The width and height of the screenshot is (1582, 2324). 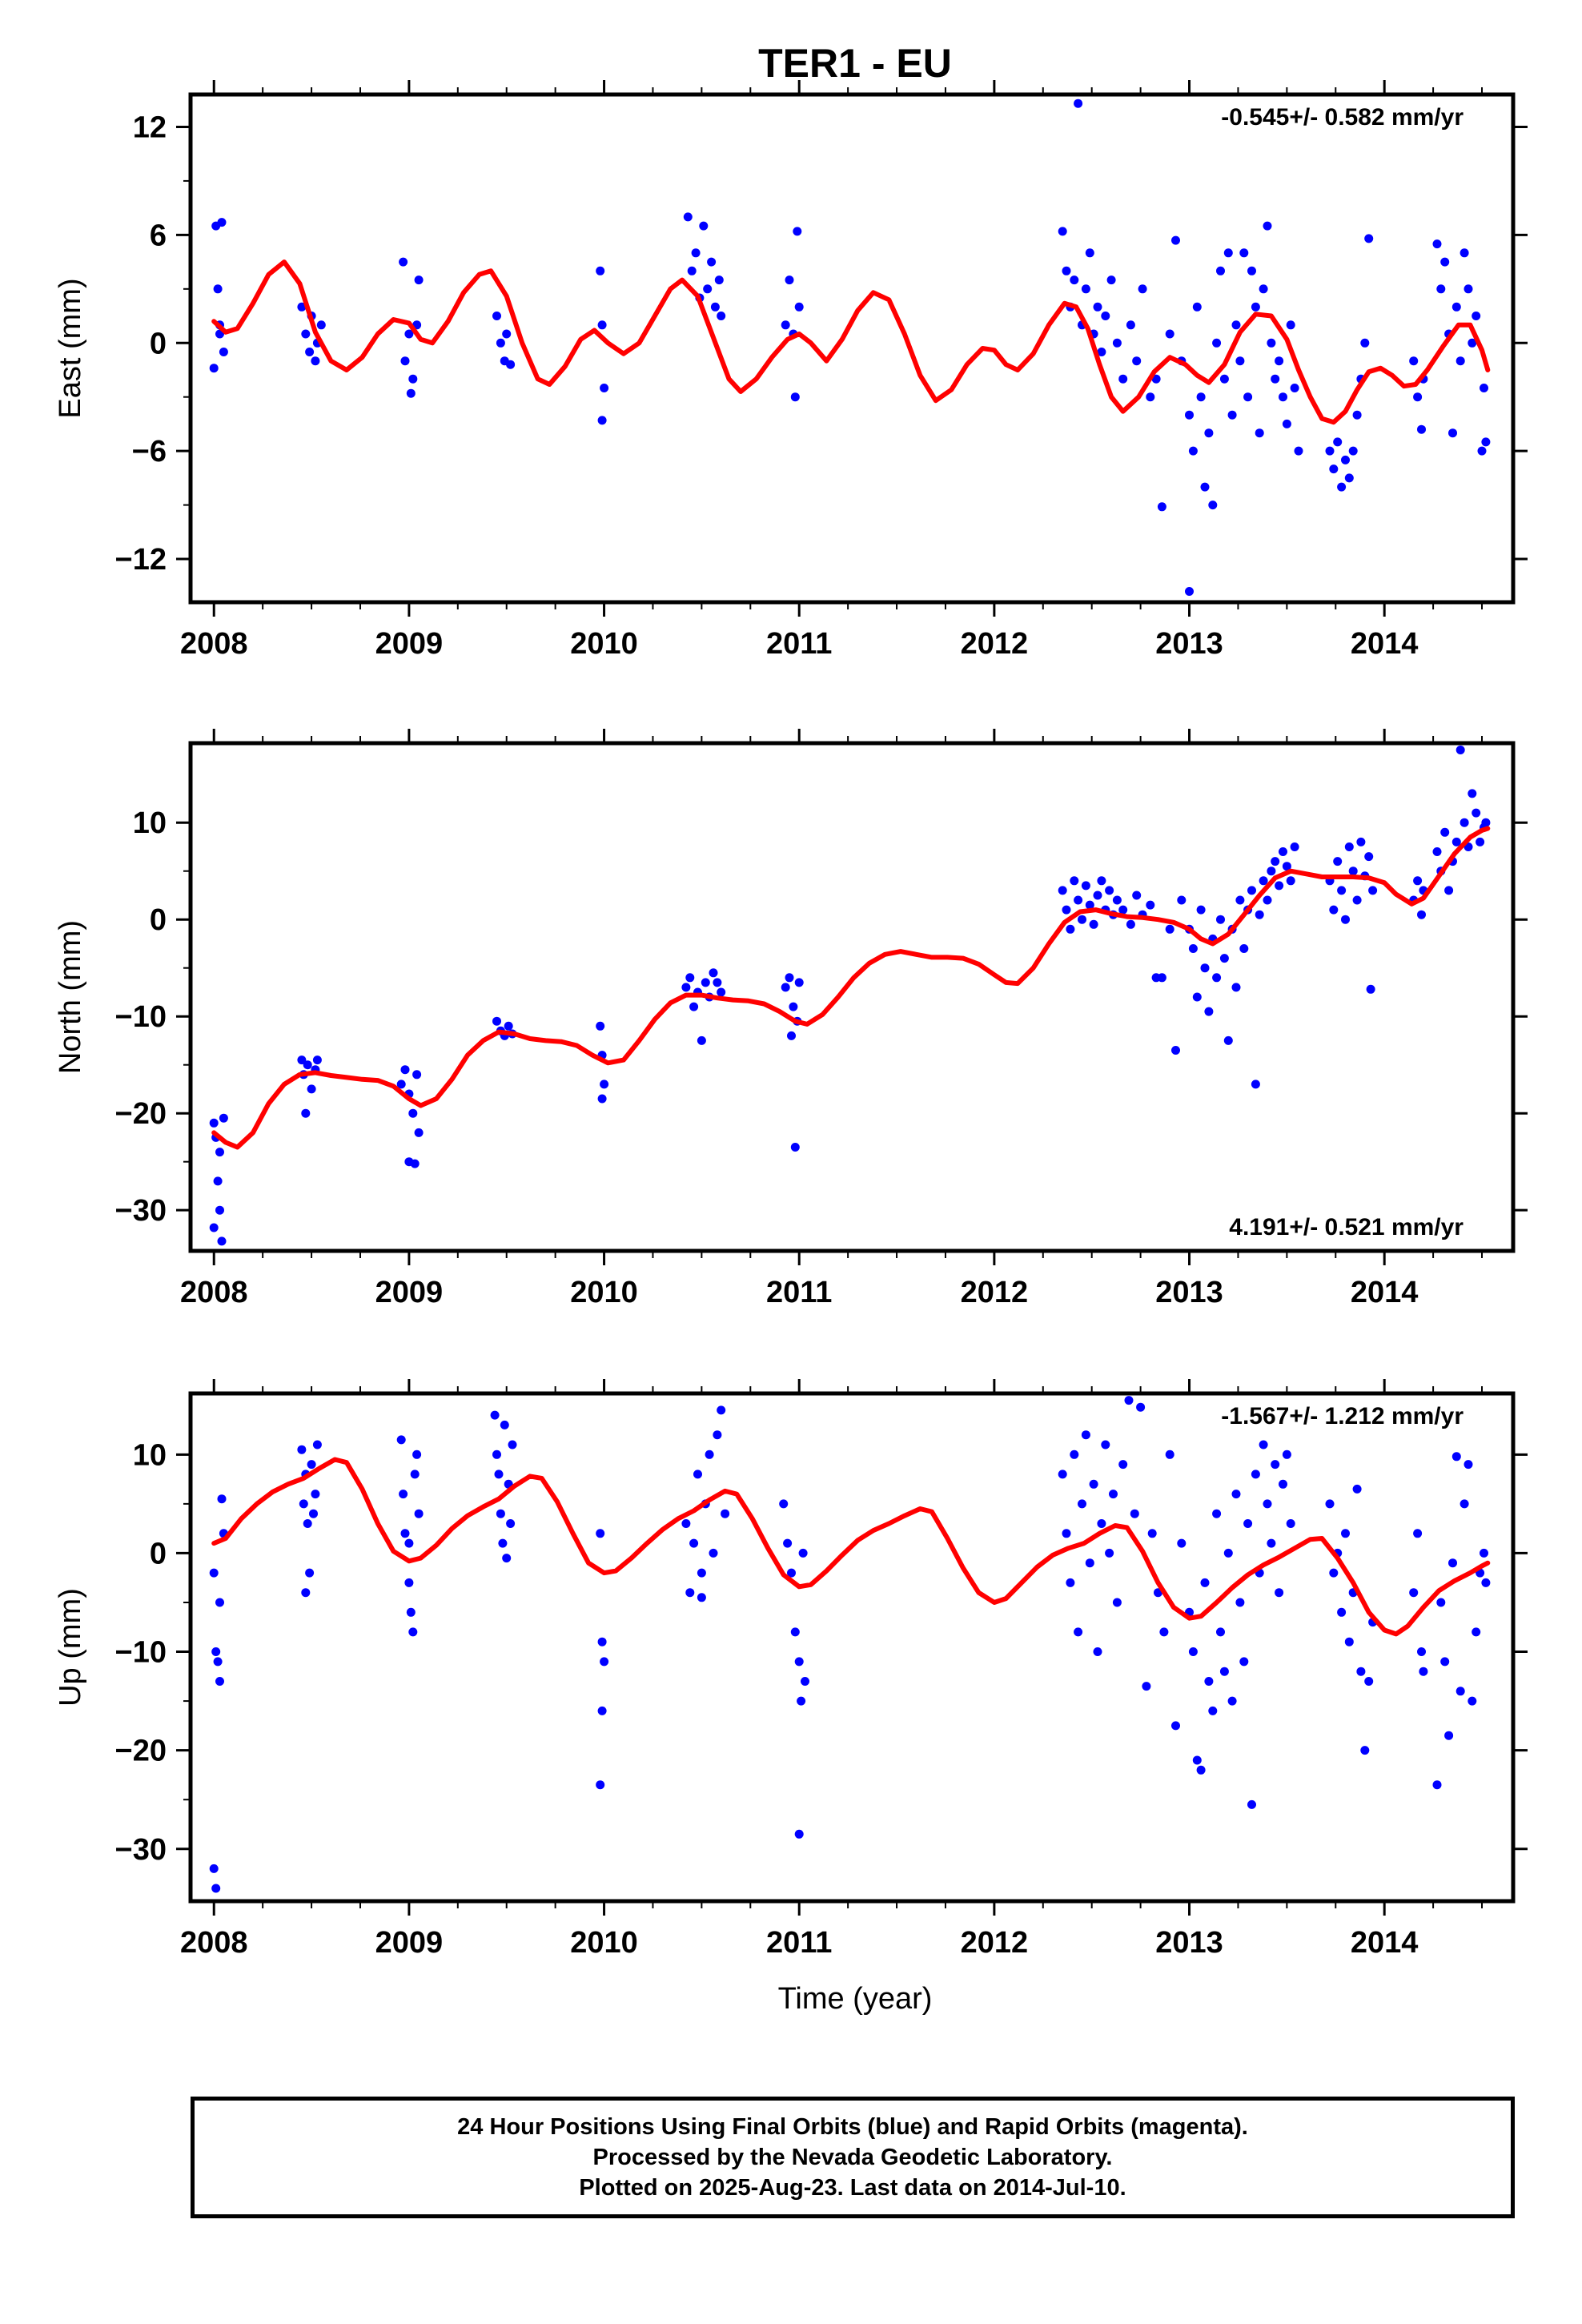 What do you see at coordinates (70, 348) in the screenshot?
I see `east-y-axis-label: East (mm)` at bounding box center [70, 348].